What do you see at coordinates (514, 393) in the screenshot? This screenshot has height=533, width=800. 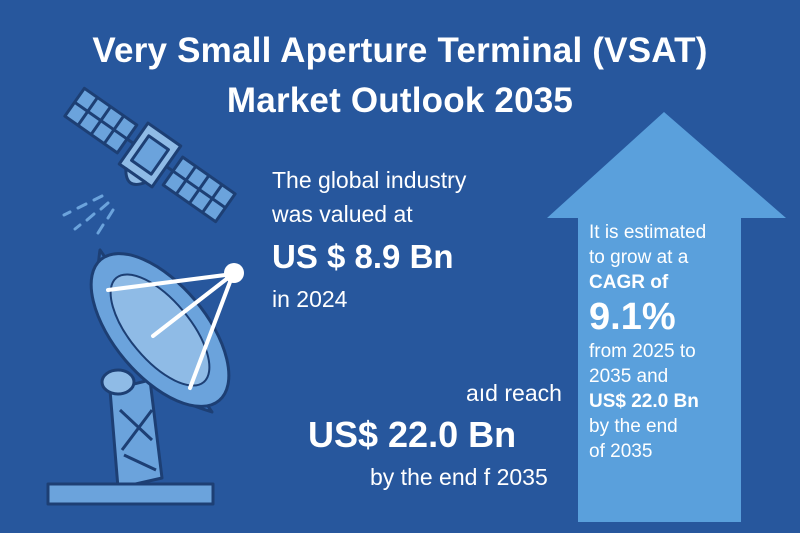 I see `forecast-line-1: aıd reach` at bounding box center [514, 393].